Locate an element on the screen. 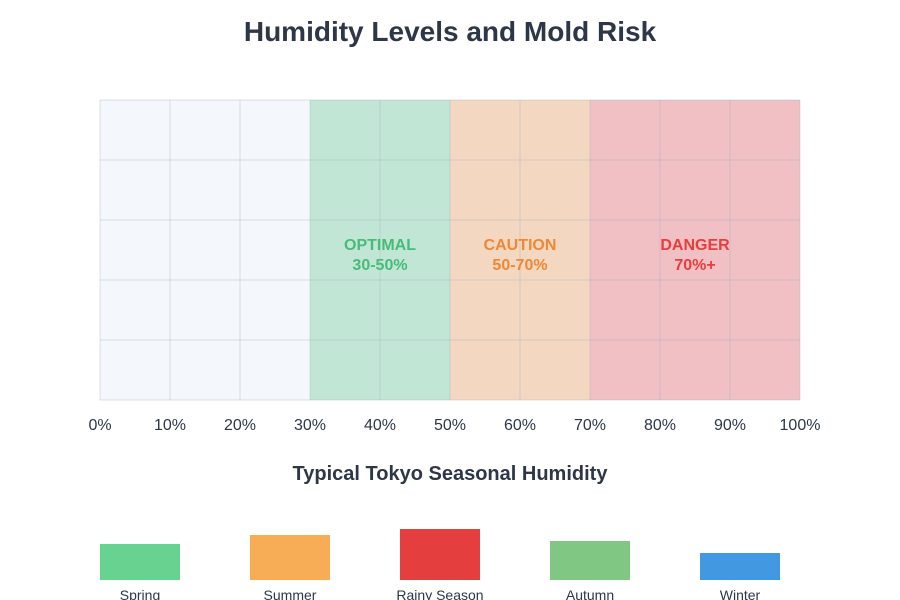 The width and height of the screenshot is (900, 600). zone-danger is located at coordinates (695, 250).